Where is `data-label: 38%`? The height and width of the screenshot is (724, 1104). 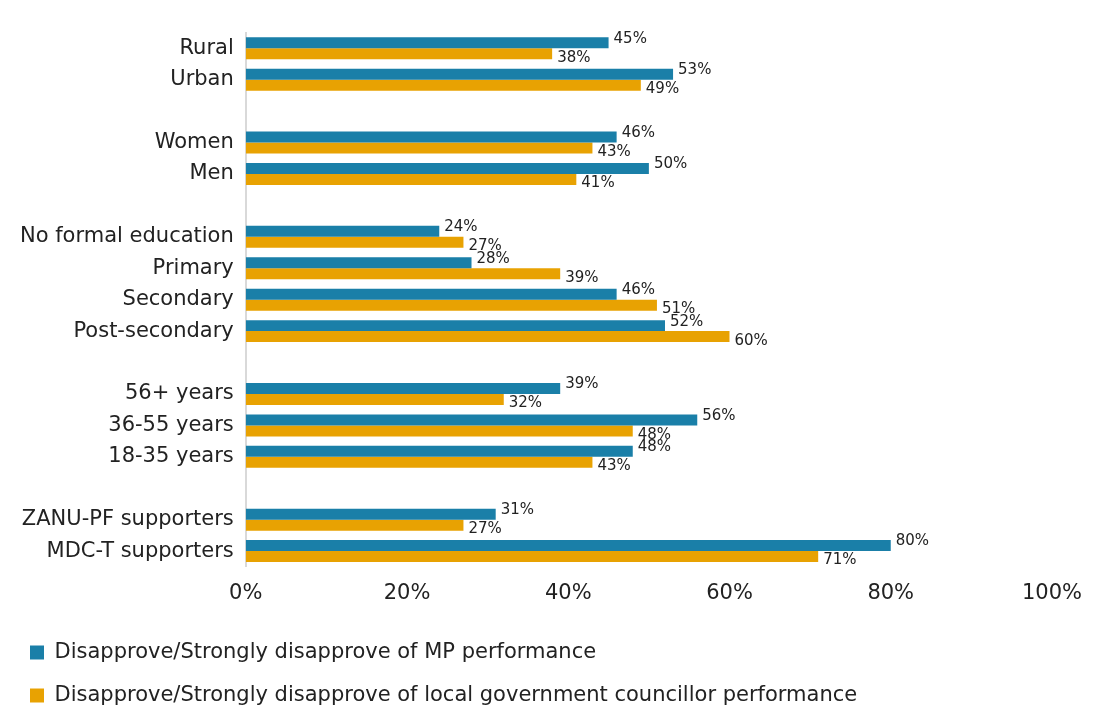
data-label: 38% is located at coordinates (574, 56).